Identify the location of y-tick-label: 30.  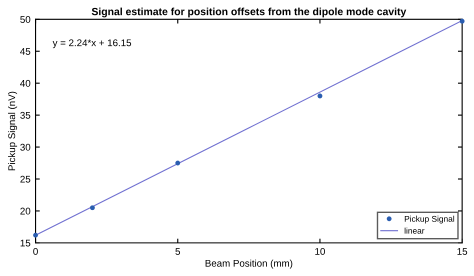
(25, 147).